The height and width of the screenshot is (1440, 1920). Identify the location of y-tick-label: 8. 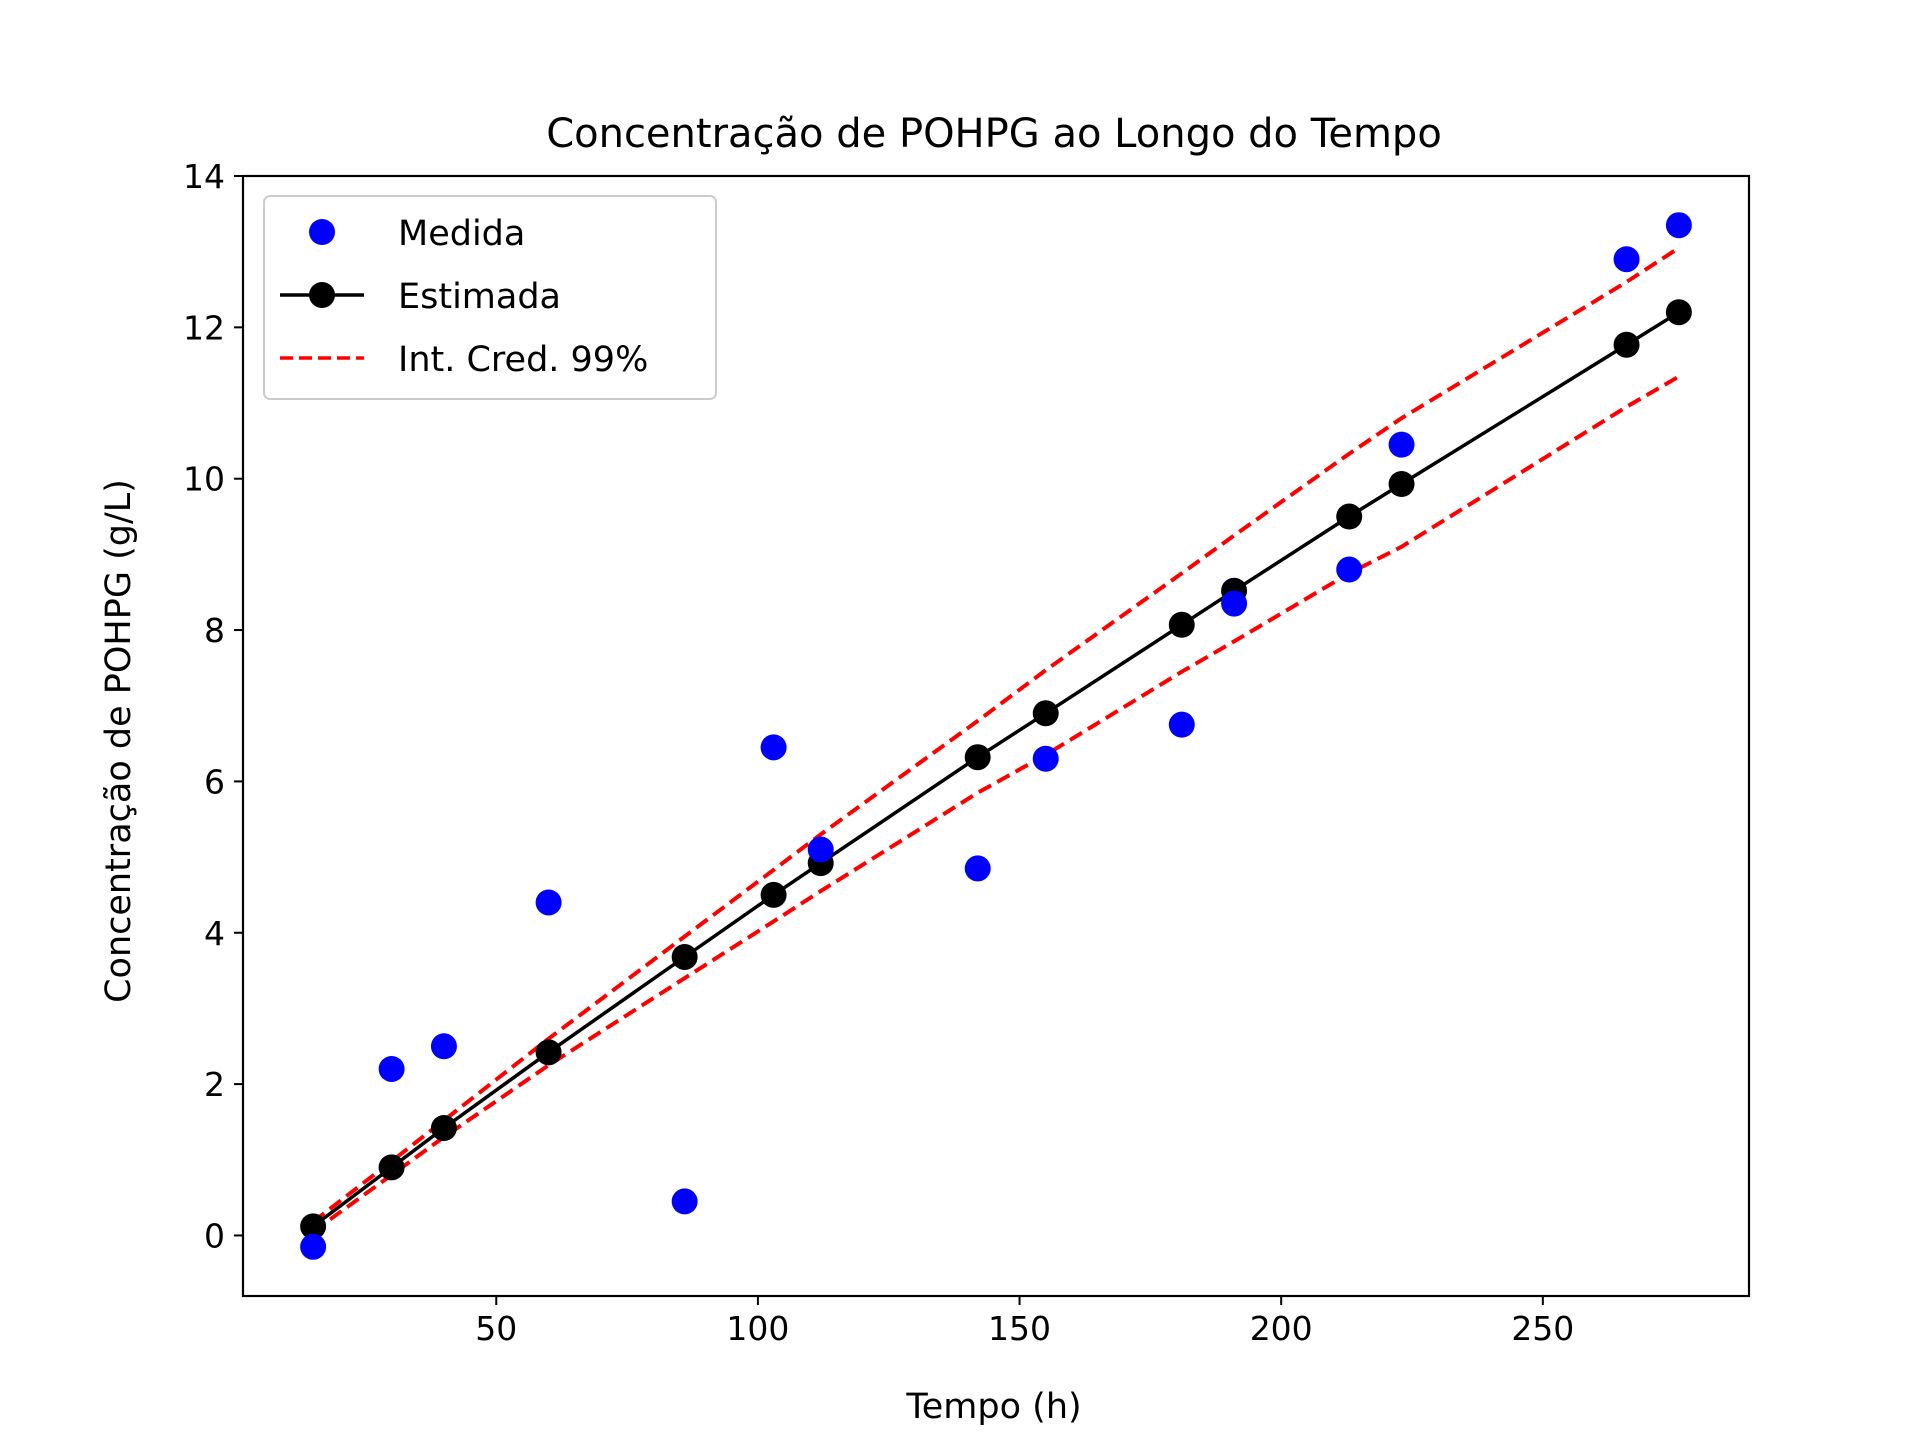
(214, 630).